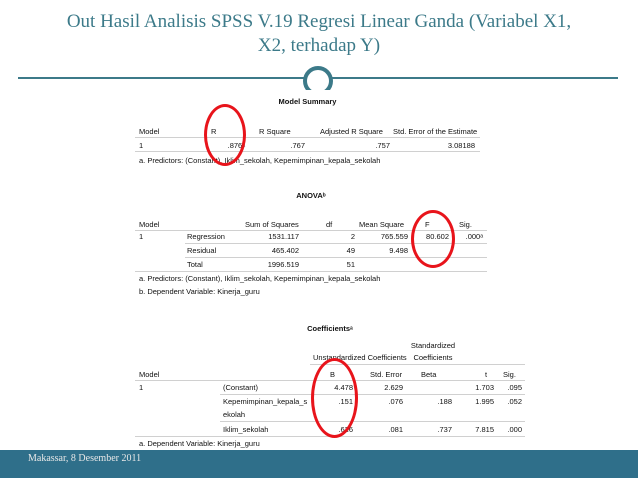 The image size is (638, 478). What do you see at coordinates (350, 250) in the screenshot?
I see `anova-cell-df: 49` at bounding box center [350, 250].